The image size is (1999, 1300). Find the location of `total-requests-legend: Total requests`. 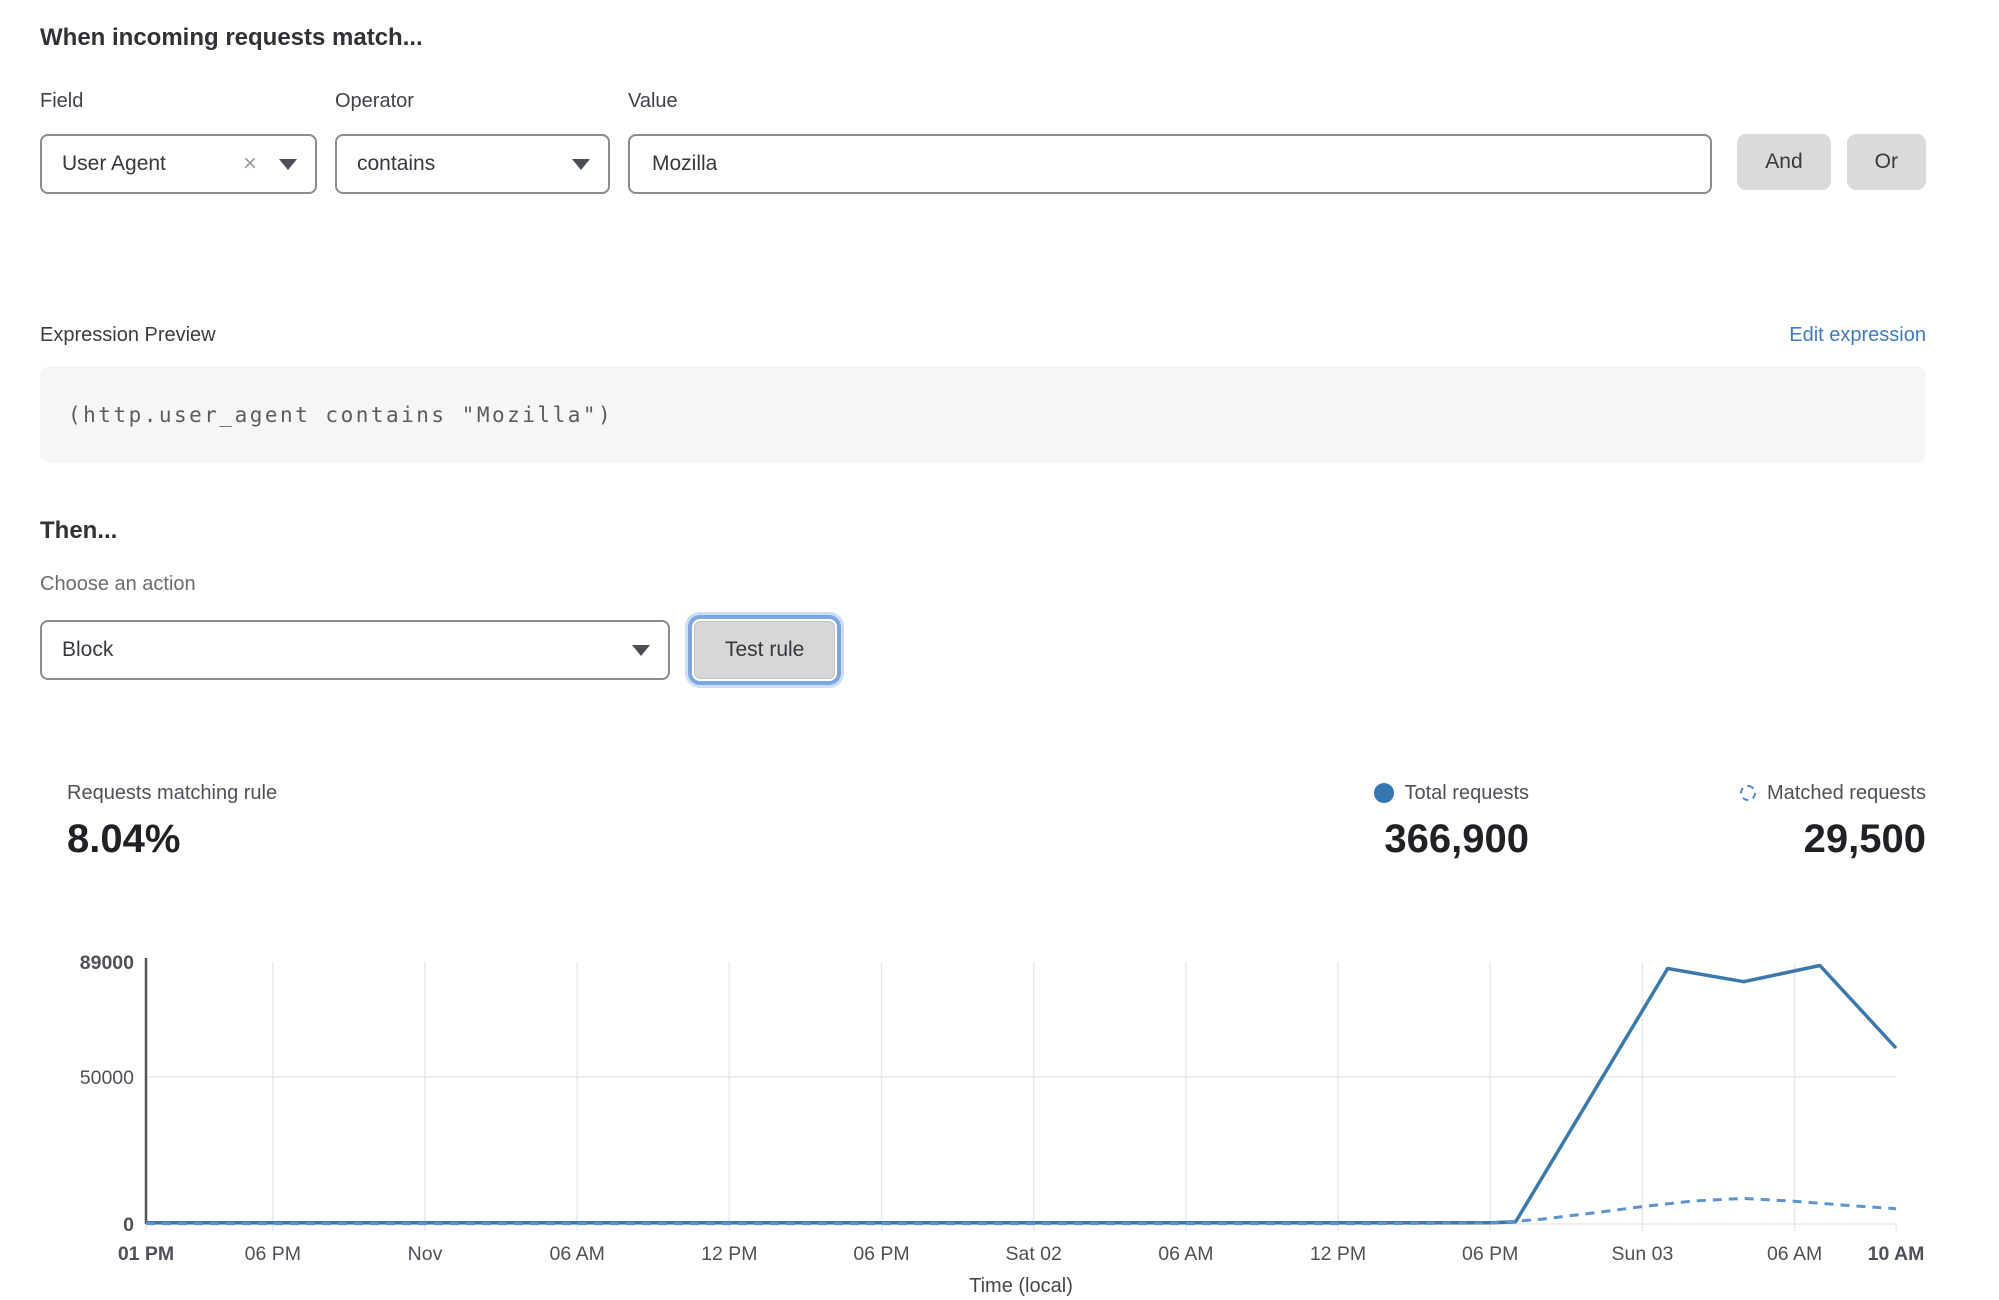

total-requests-legend: Total requests is located at coordinates (1451, 793).